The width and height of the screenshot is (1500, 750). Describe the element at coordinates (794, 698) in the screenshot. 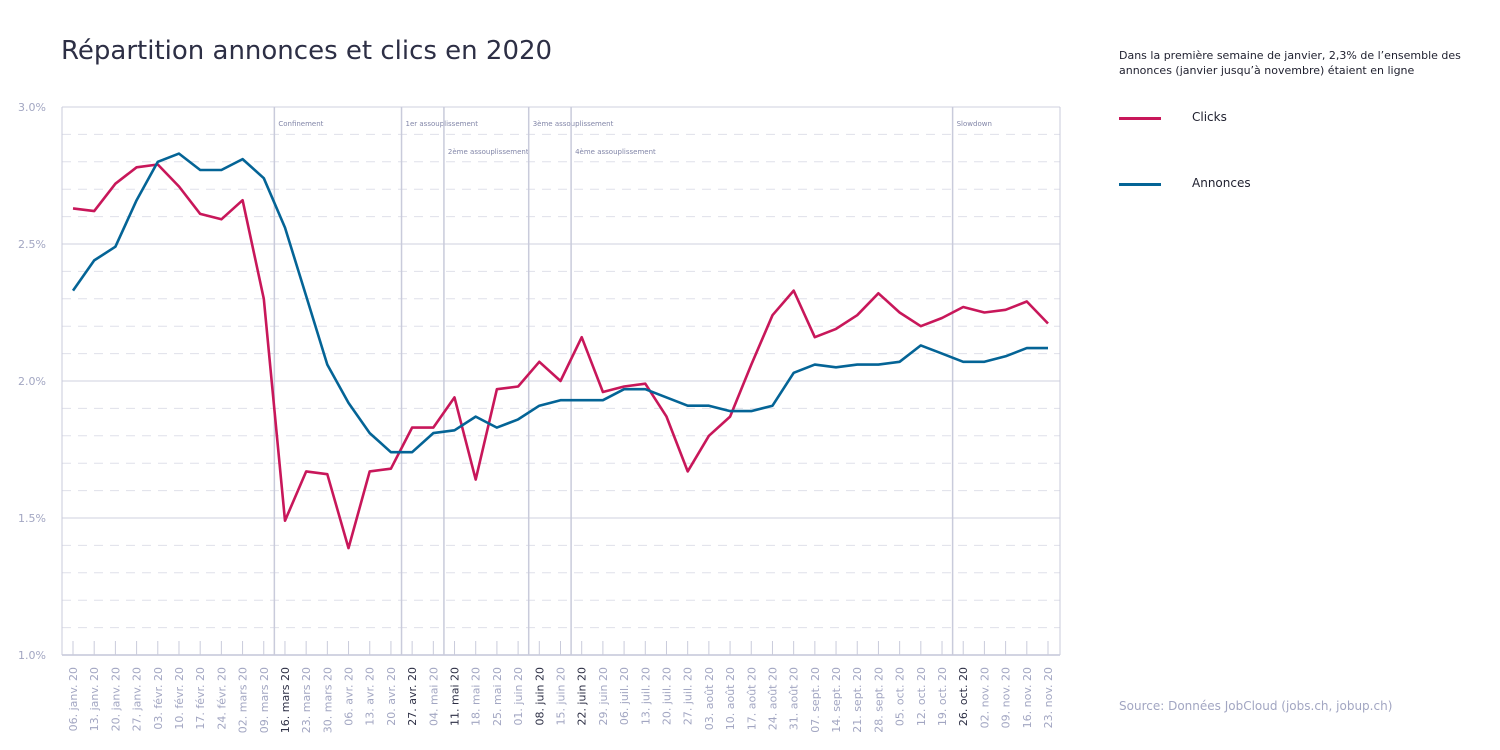

I see `x-tick-label: 31. août 20` at that location.